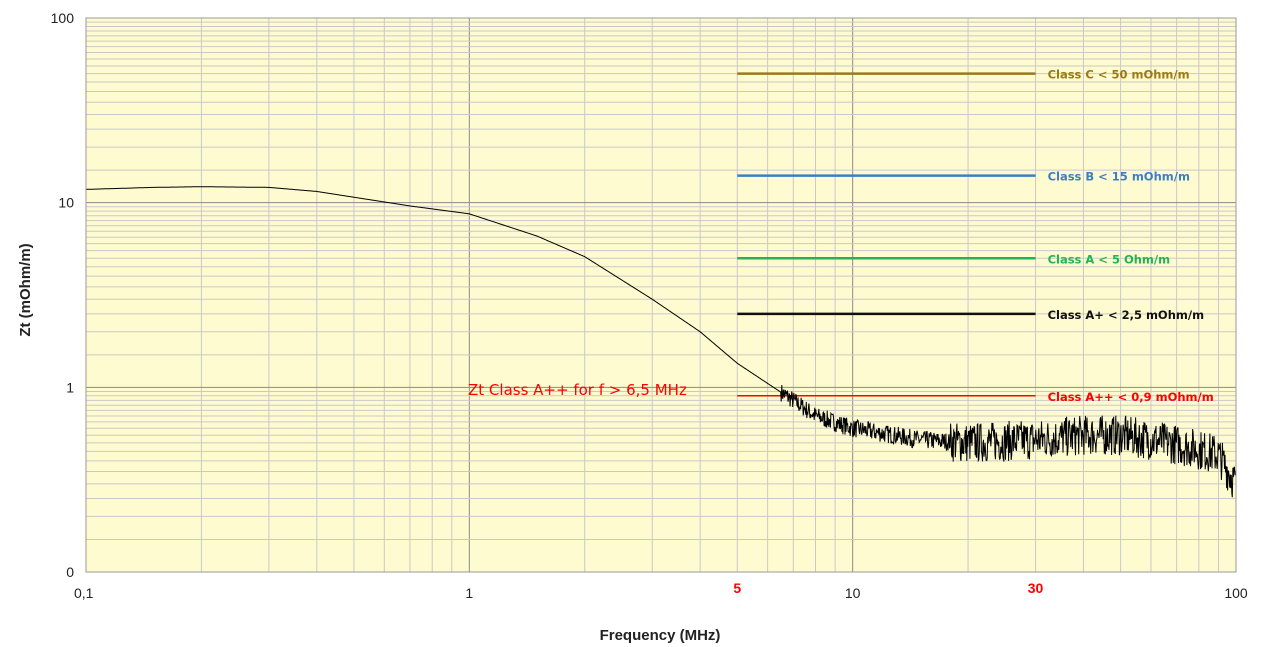 The height and width of the screenshot is (647, 1262). I want to click on limit-label: Class A++ < 0,9 mOhm/m, so click(1131, 397).